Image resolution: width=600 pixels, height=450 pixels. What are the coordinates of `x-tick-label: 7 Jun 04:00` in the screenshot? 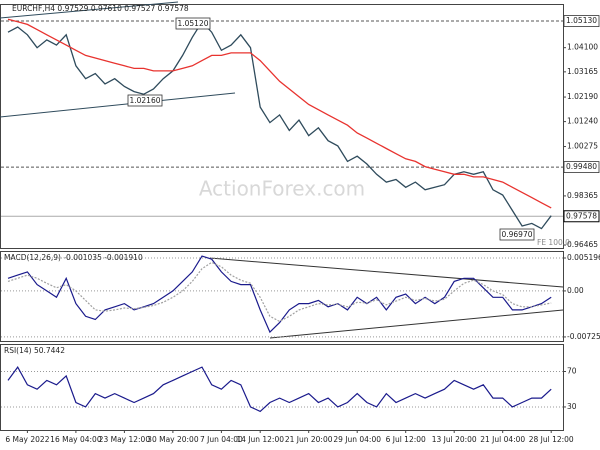 It's located at (221, 439).